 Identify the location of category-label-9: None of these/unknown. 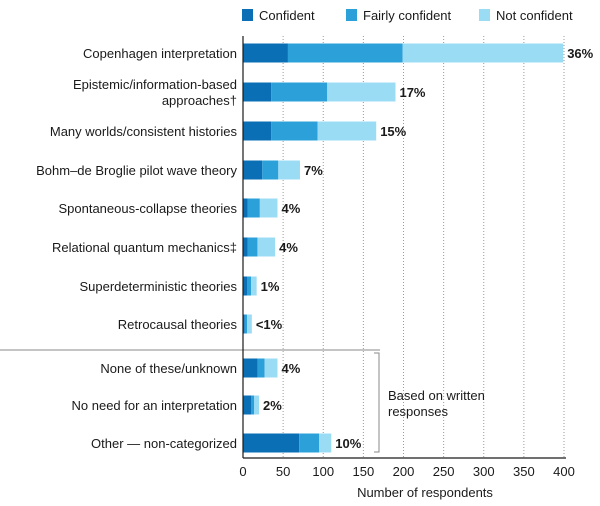
(168, 368).